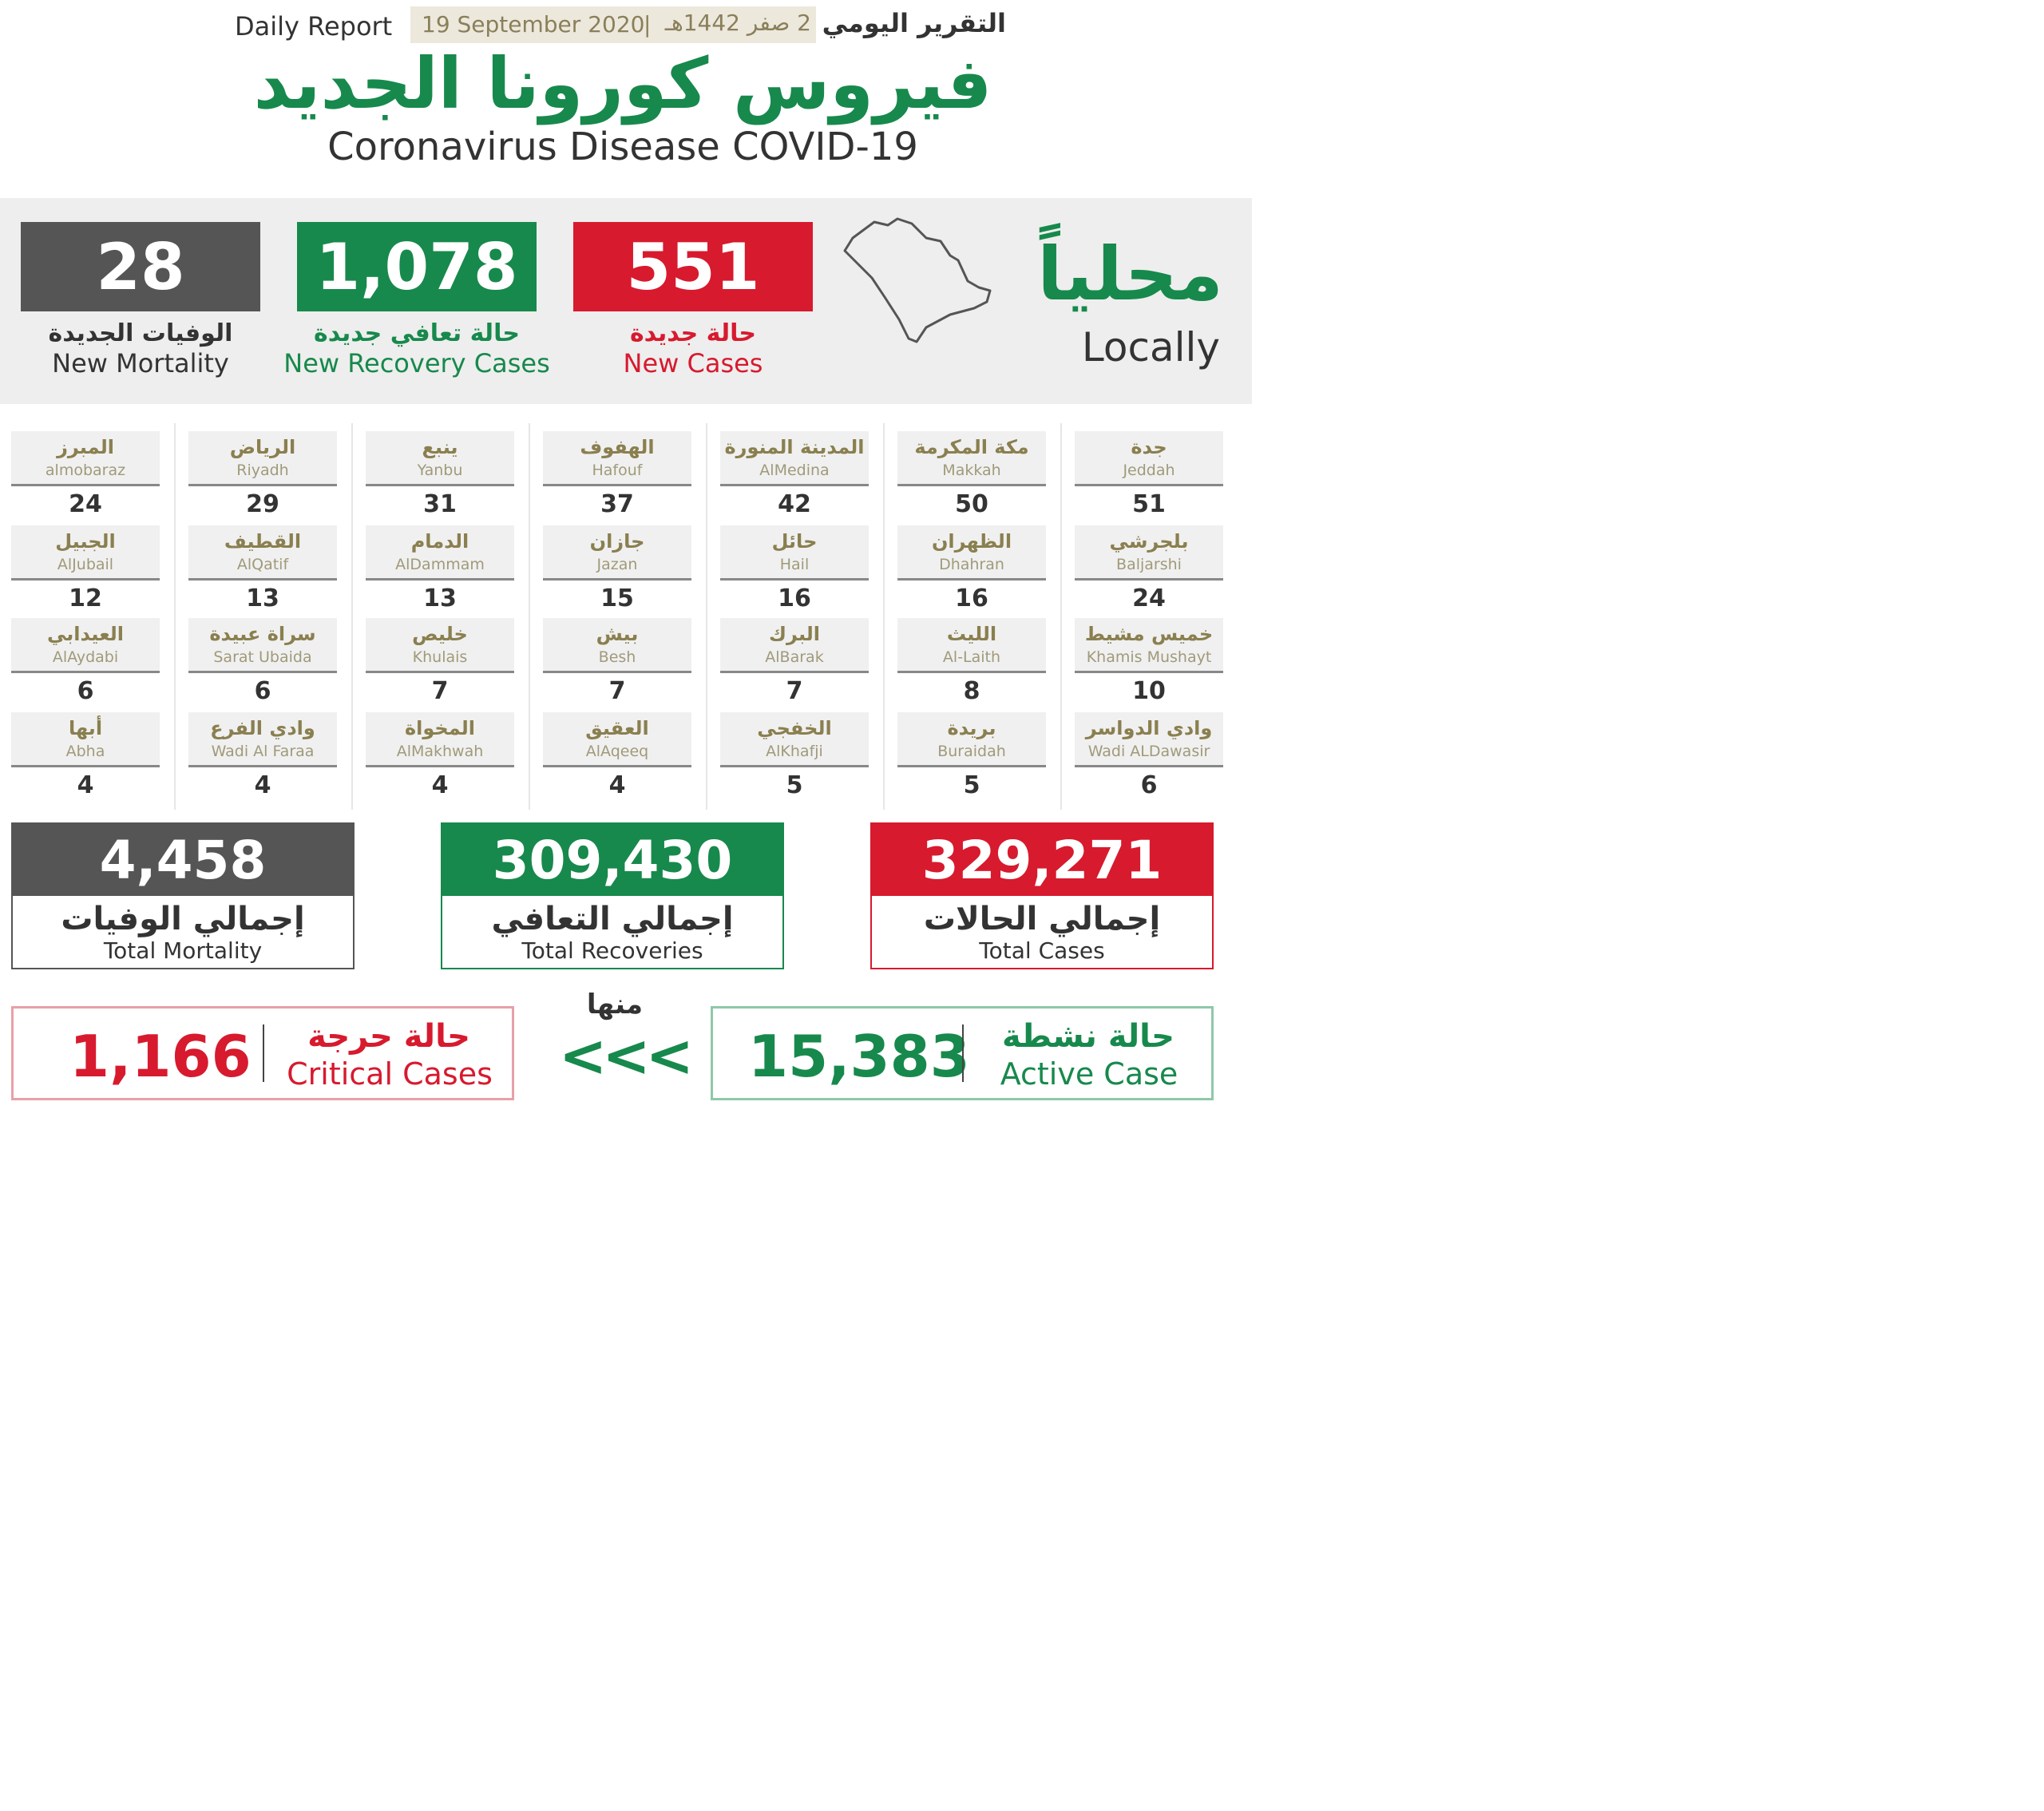  I want to click on city-name-ar: خميس مشيط, so click(1149, 634).